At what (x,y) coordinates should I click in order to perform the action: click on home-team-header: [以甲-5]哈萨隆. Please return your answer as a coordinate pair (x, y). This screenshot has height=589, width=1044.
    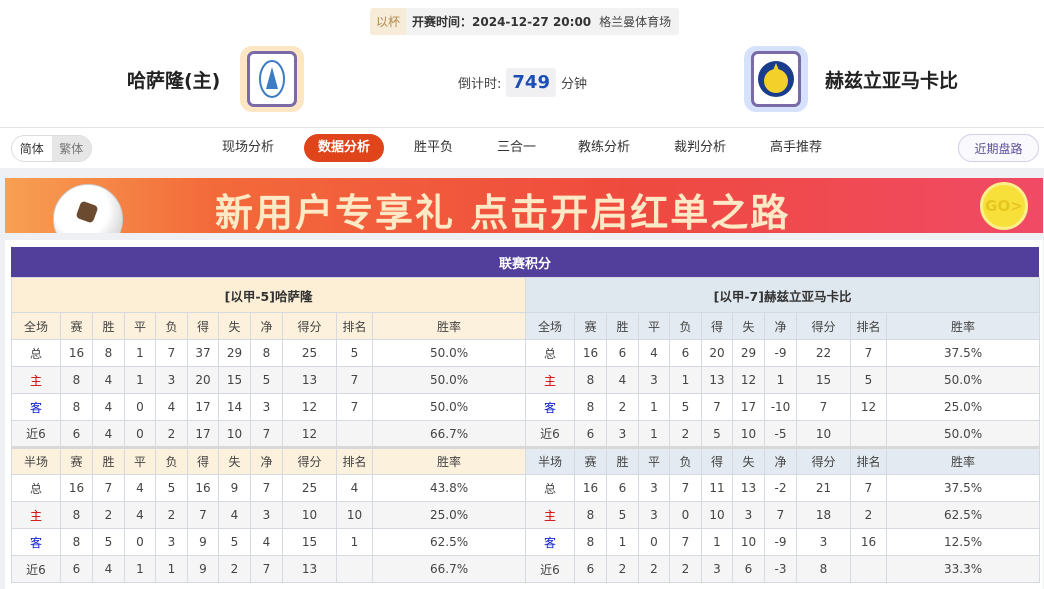
    Looking at the image, I should click on (268, 295).